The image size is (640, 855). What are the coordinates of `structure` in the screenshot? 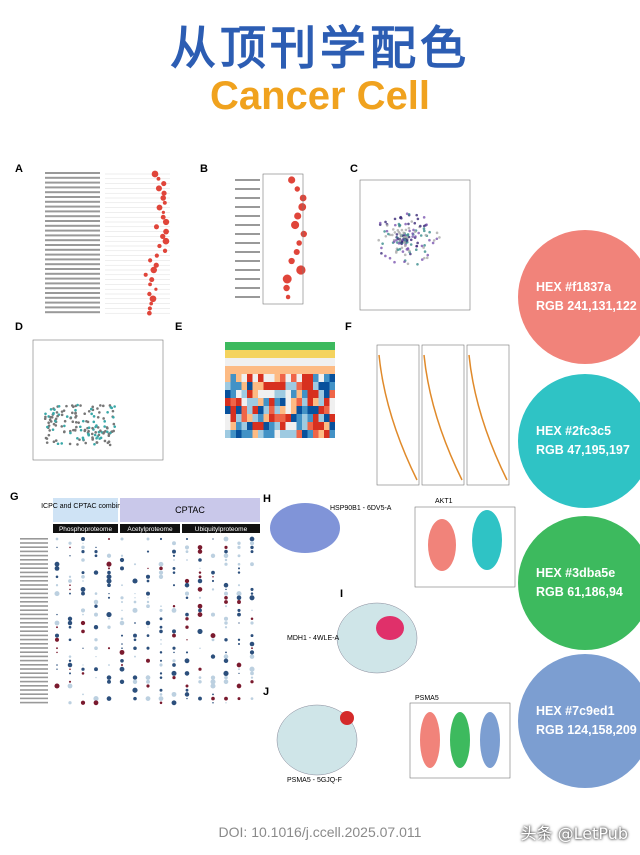 It's located at (317, 740).